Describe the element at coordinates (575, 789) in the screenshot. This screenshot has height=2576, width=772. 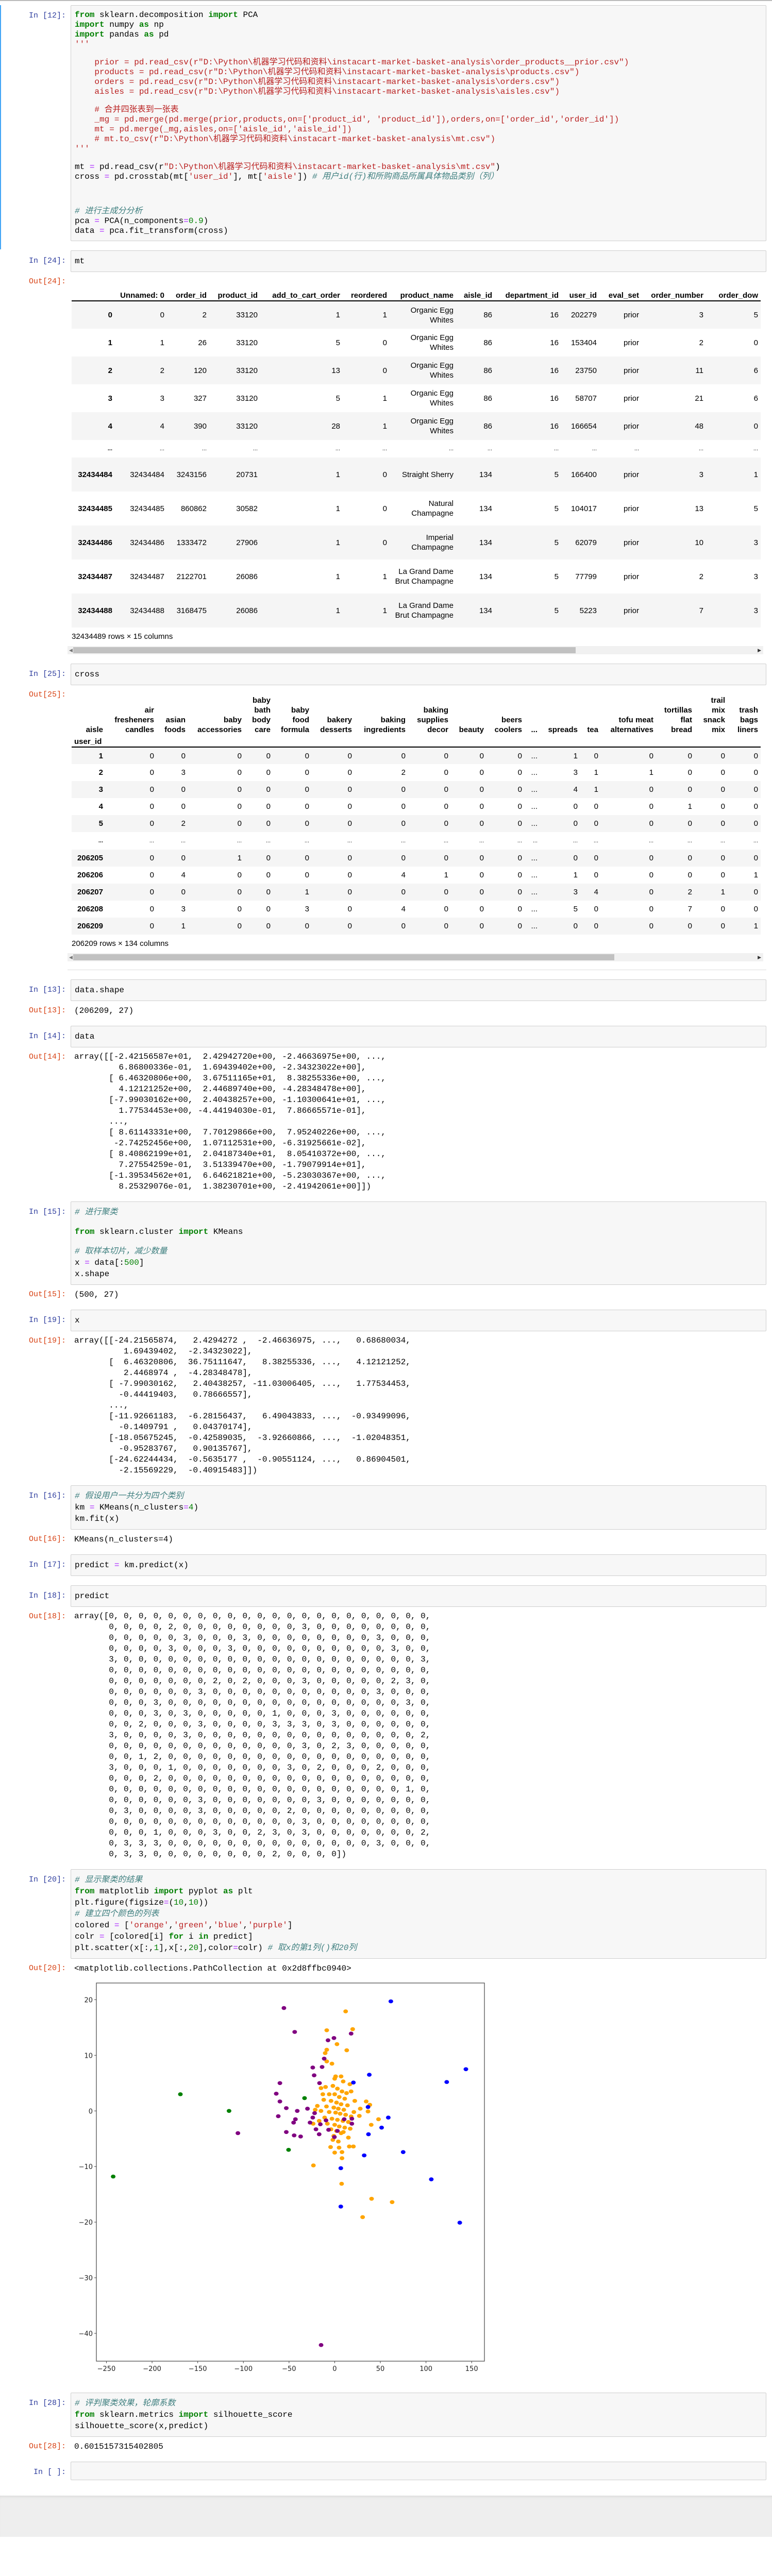
I see `table-cell: 4` at that location.